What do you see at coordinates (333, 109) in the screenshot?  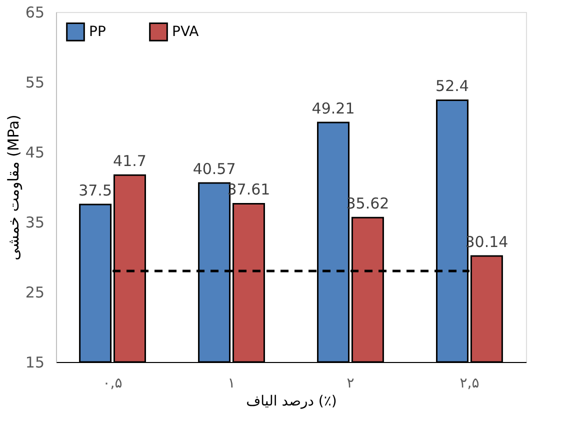 I see `data-label: 49.21` at bounding box center [333, 109].